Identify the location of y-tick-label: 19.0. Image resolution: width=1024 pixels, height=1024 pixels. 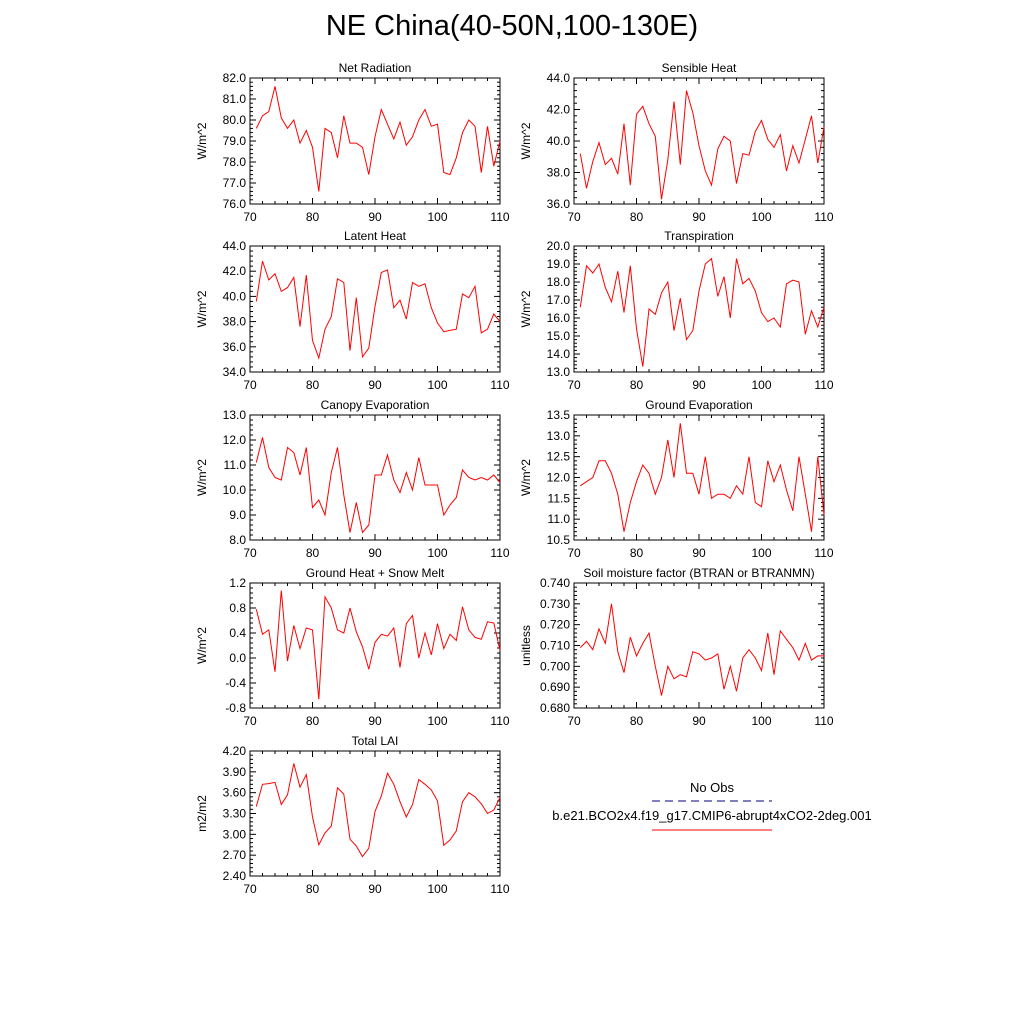
(559, 264).